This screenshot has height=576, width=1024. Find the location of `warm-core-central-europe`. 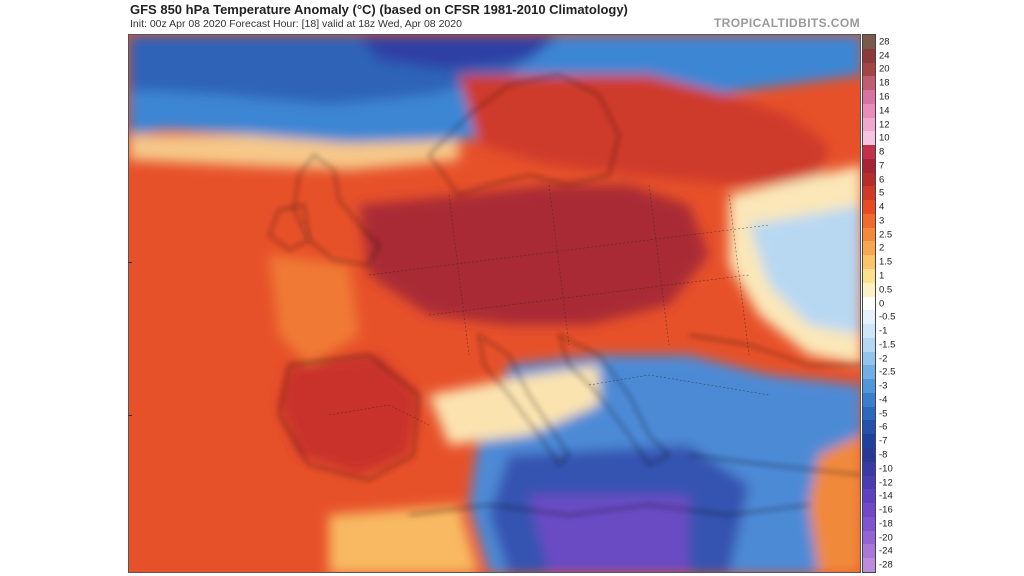

warm-core-central-europe is located at coordinates (534, 255).